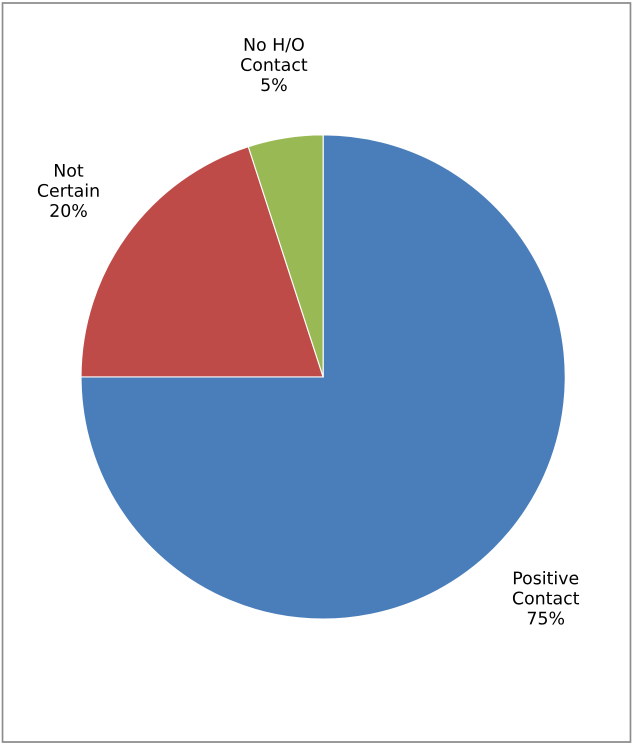 The height and width of the screenshot is (745, 633). Describe the element at coordinates (68, 180) in the screenshot. I see `slice-label: Not Certain` at that location.